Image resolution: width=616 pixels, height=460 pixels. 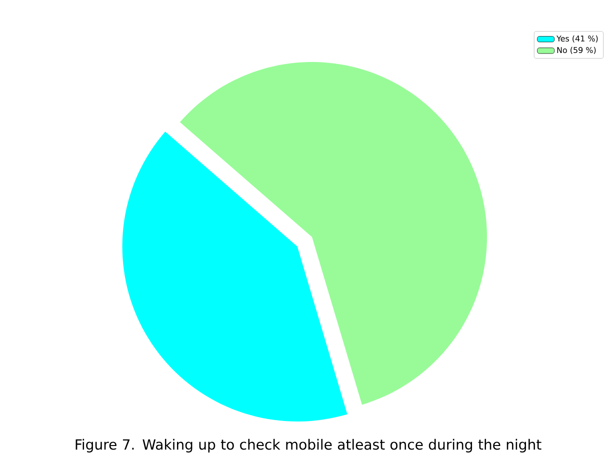 I want to click on text: Figure 7. Waking up to check mobile atleast once during the night, so click(x=309, y=445).